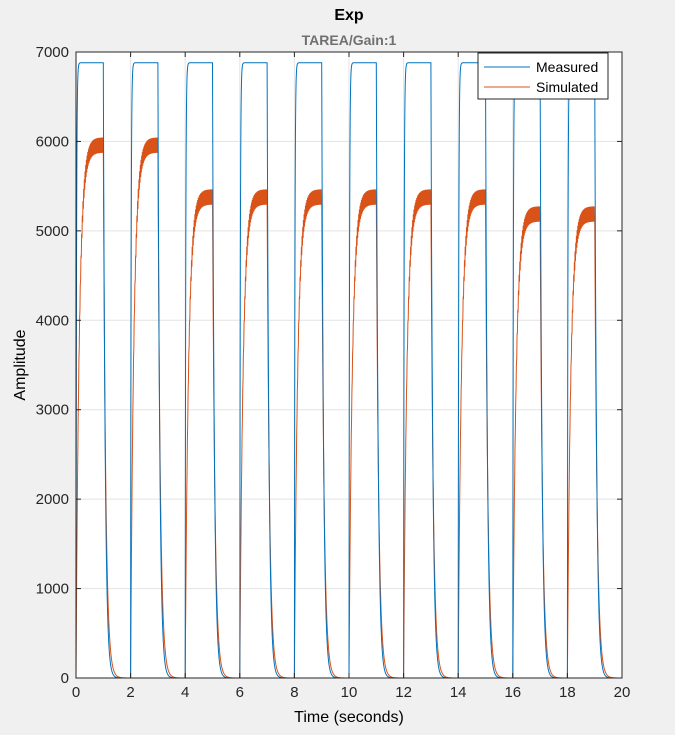 The image size is (675, 735). I want to click on x-tick-label: 20, so click(622, 692).